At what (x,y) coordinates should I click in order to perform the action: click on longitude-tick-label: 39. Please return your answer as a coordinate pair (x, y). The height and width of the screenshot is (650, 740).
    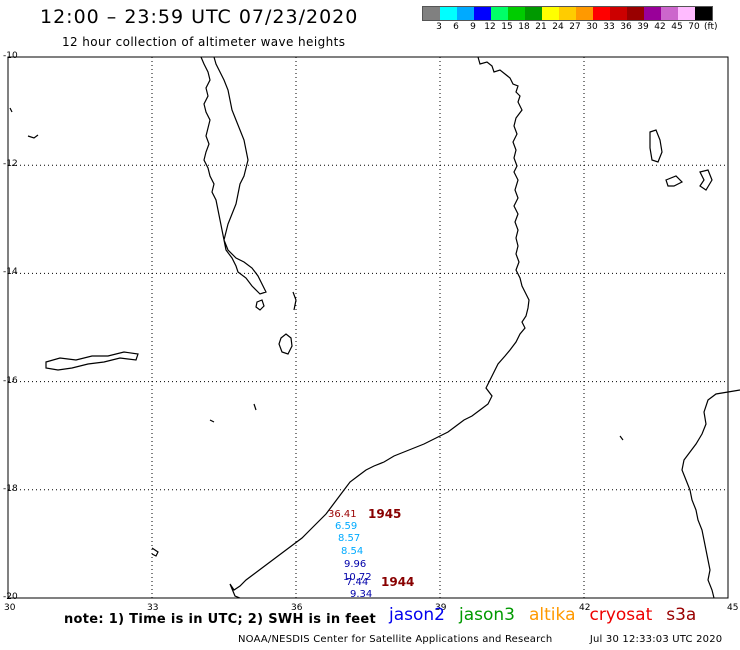
    Looking at the image, I should click on (441, 608).